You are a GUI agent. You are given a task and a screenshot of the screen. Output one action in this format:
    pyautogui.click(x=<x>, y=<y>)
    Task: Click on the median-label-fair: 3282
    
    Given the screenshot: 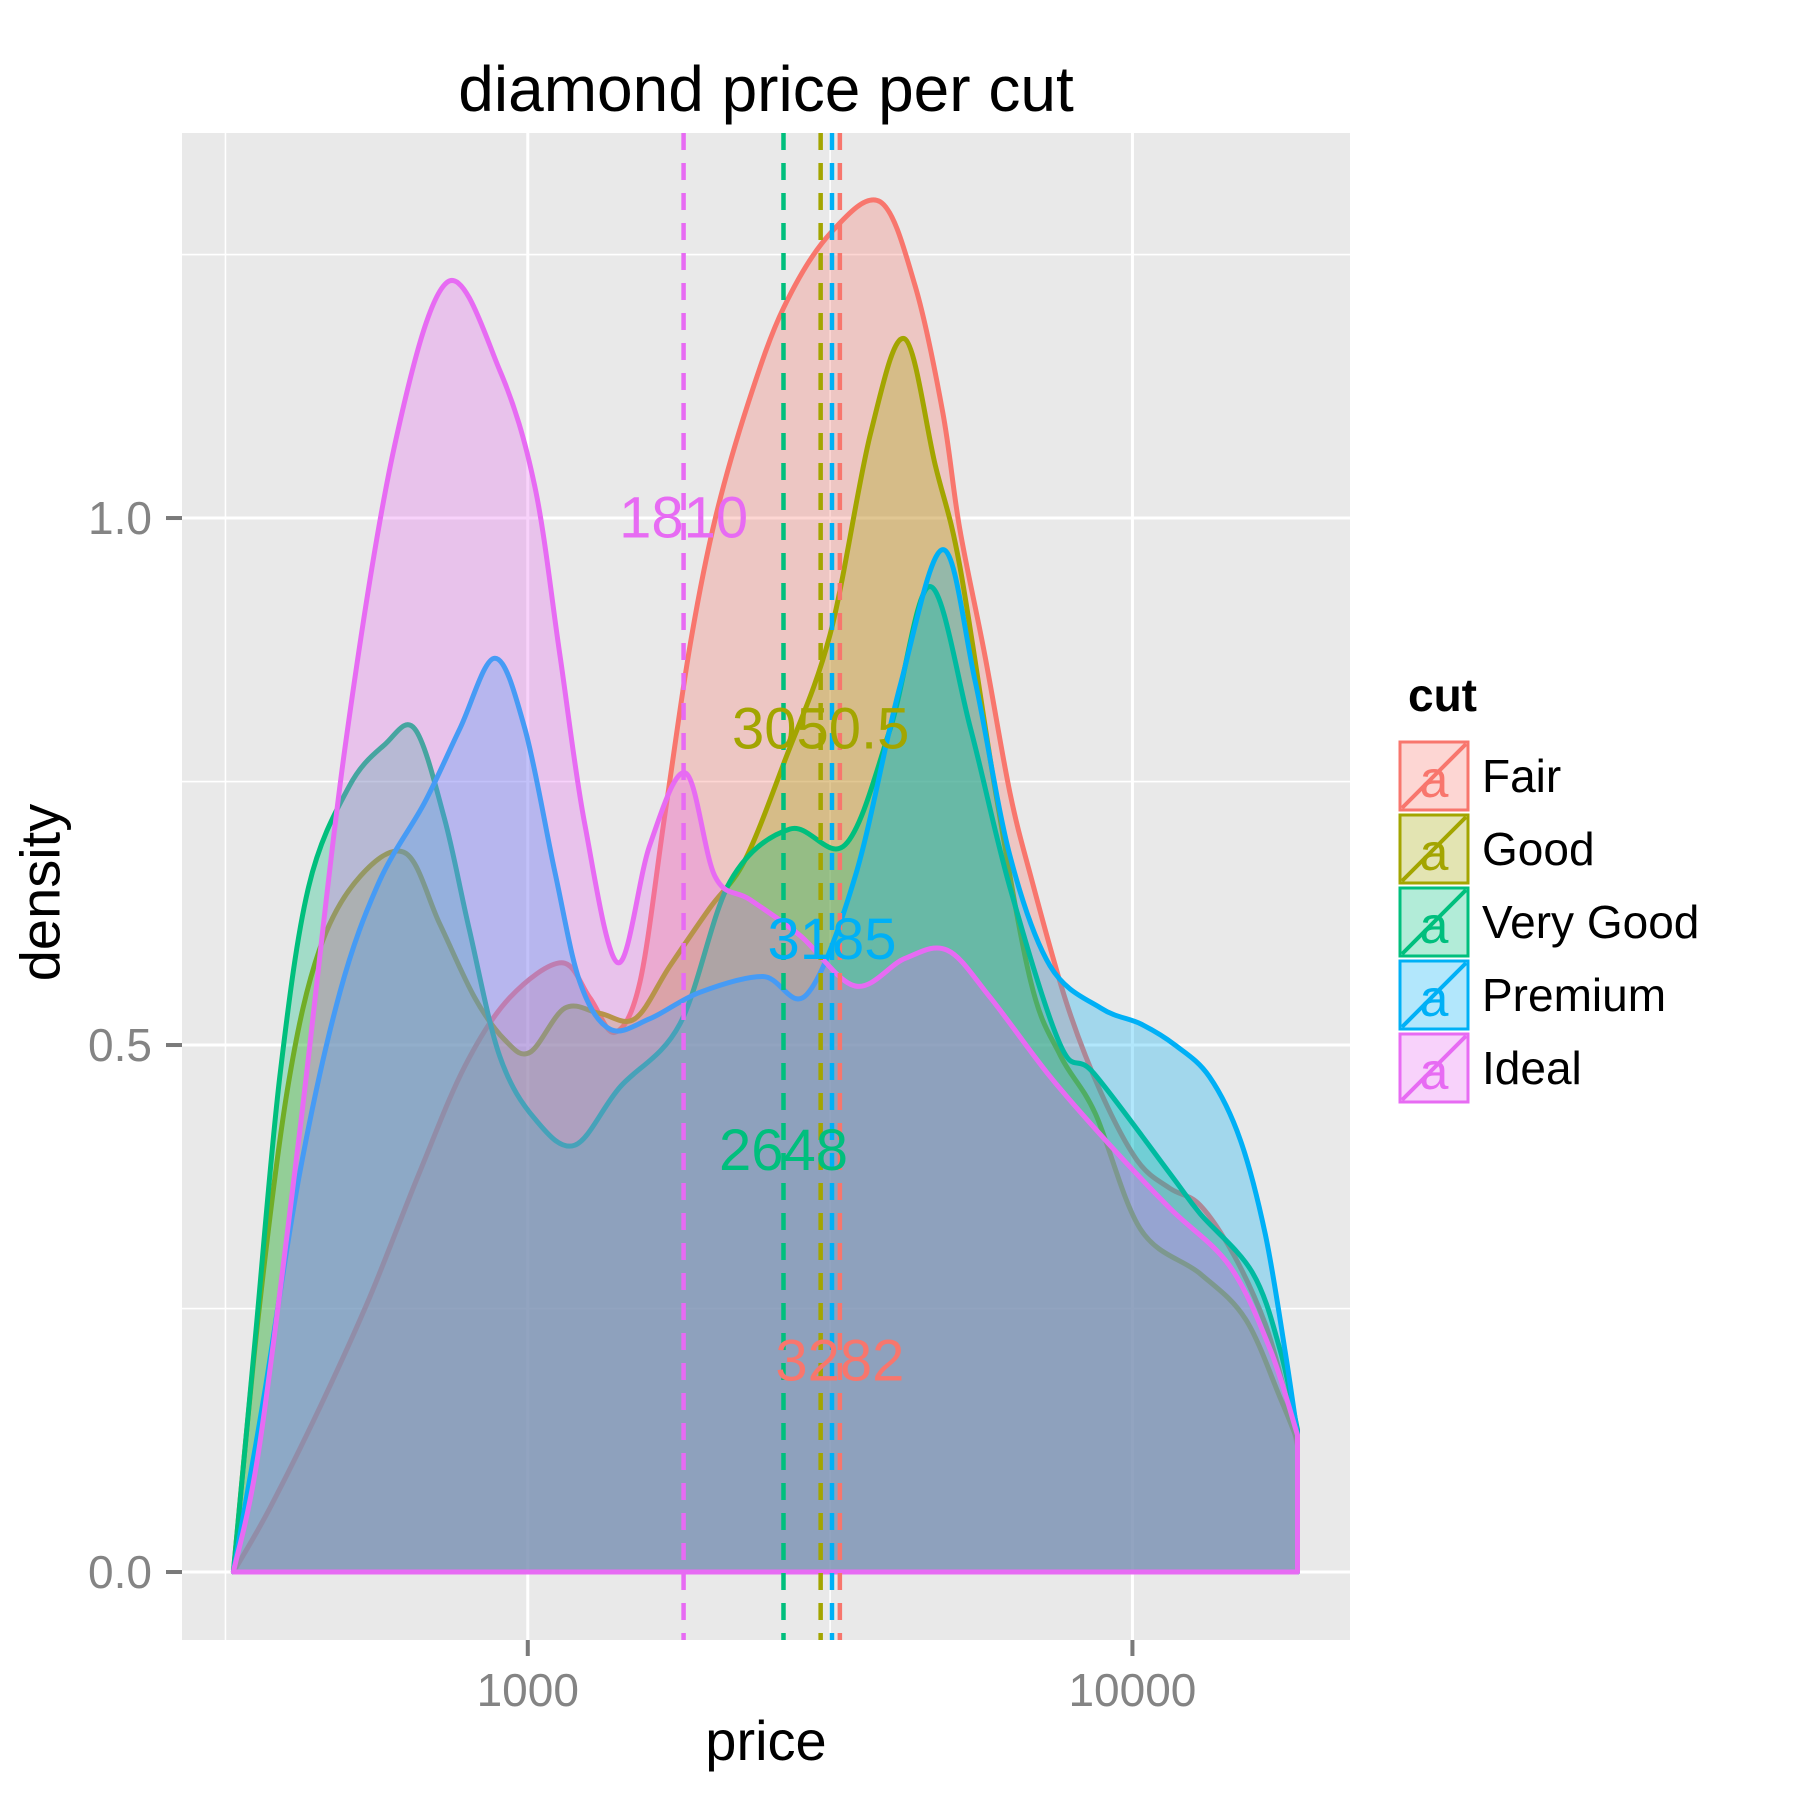 What is the action you would take?
    pyautogui.click(x=839, y=1361)
    